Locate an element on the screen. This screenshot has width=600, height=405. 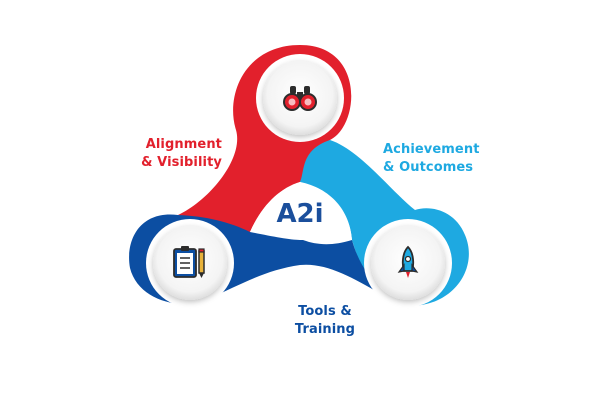
center-logo-text: A2i is located at coordinates (299, 214).